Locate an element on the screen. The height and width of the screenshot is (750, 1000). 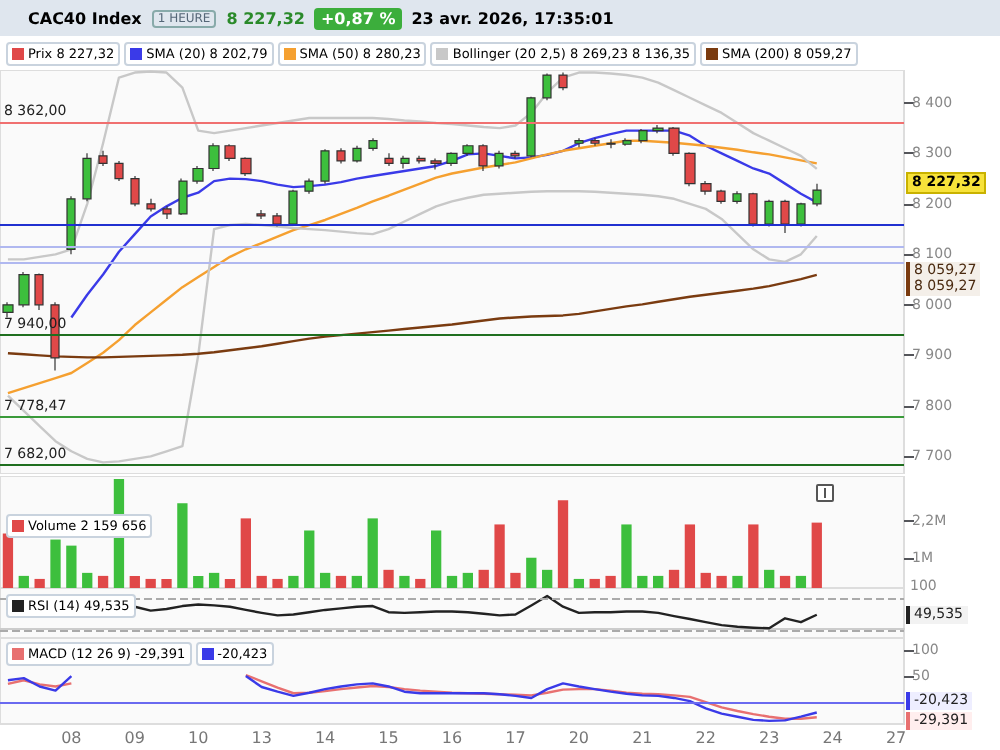
x-tick-label: 14 is located at coordinates (325, 738).